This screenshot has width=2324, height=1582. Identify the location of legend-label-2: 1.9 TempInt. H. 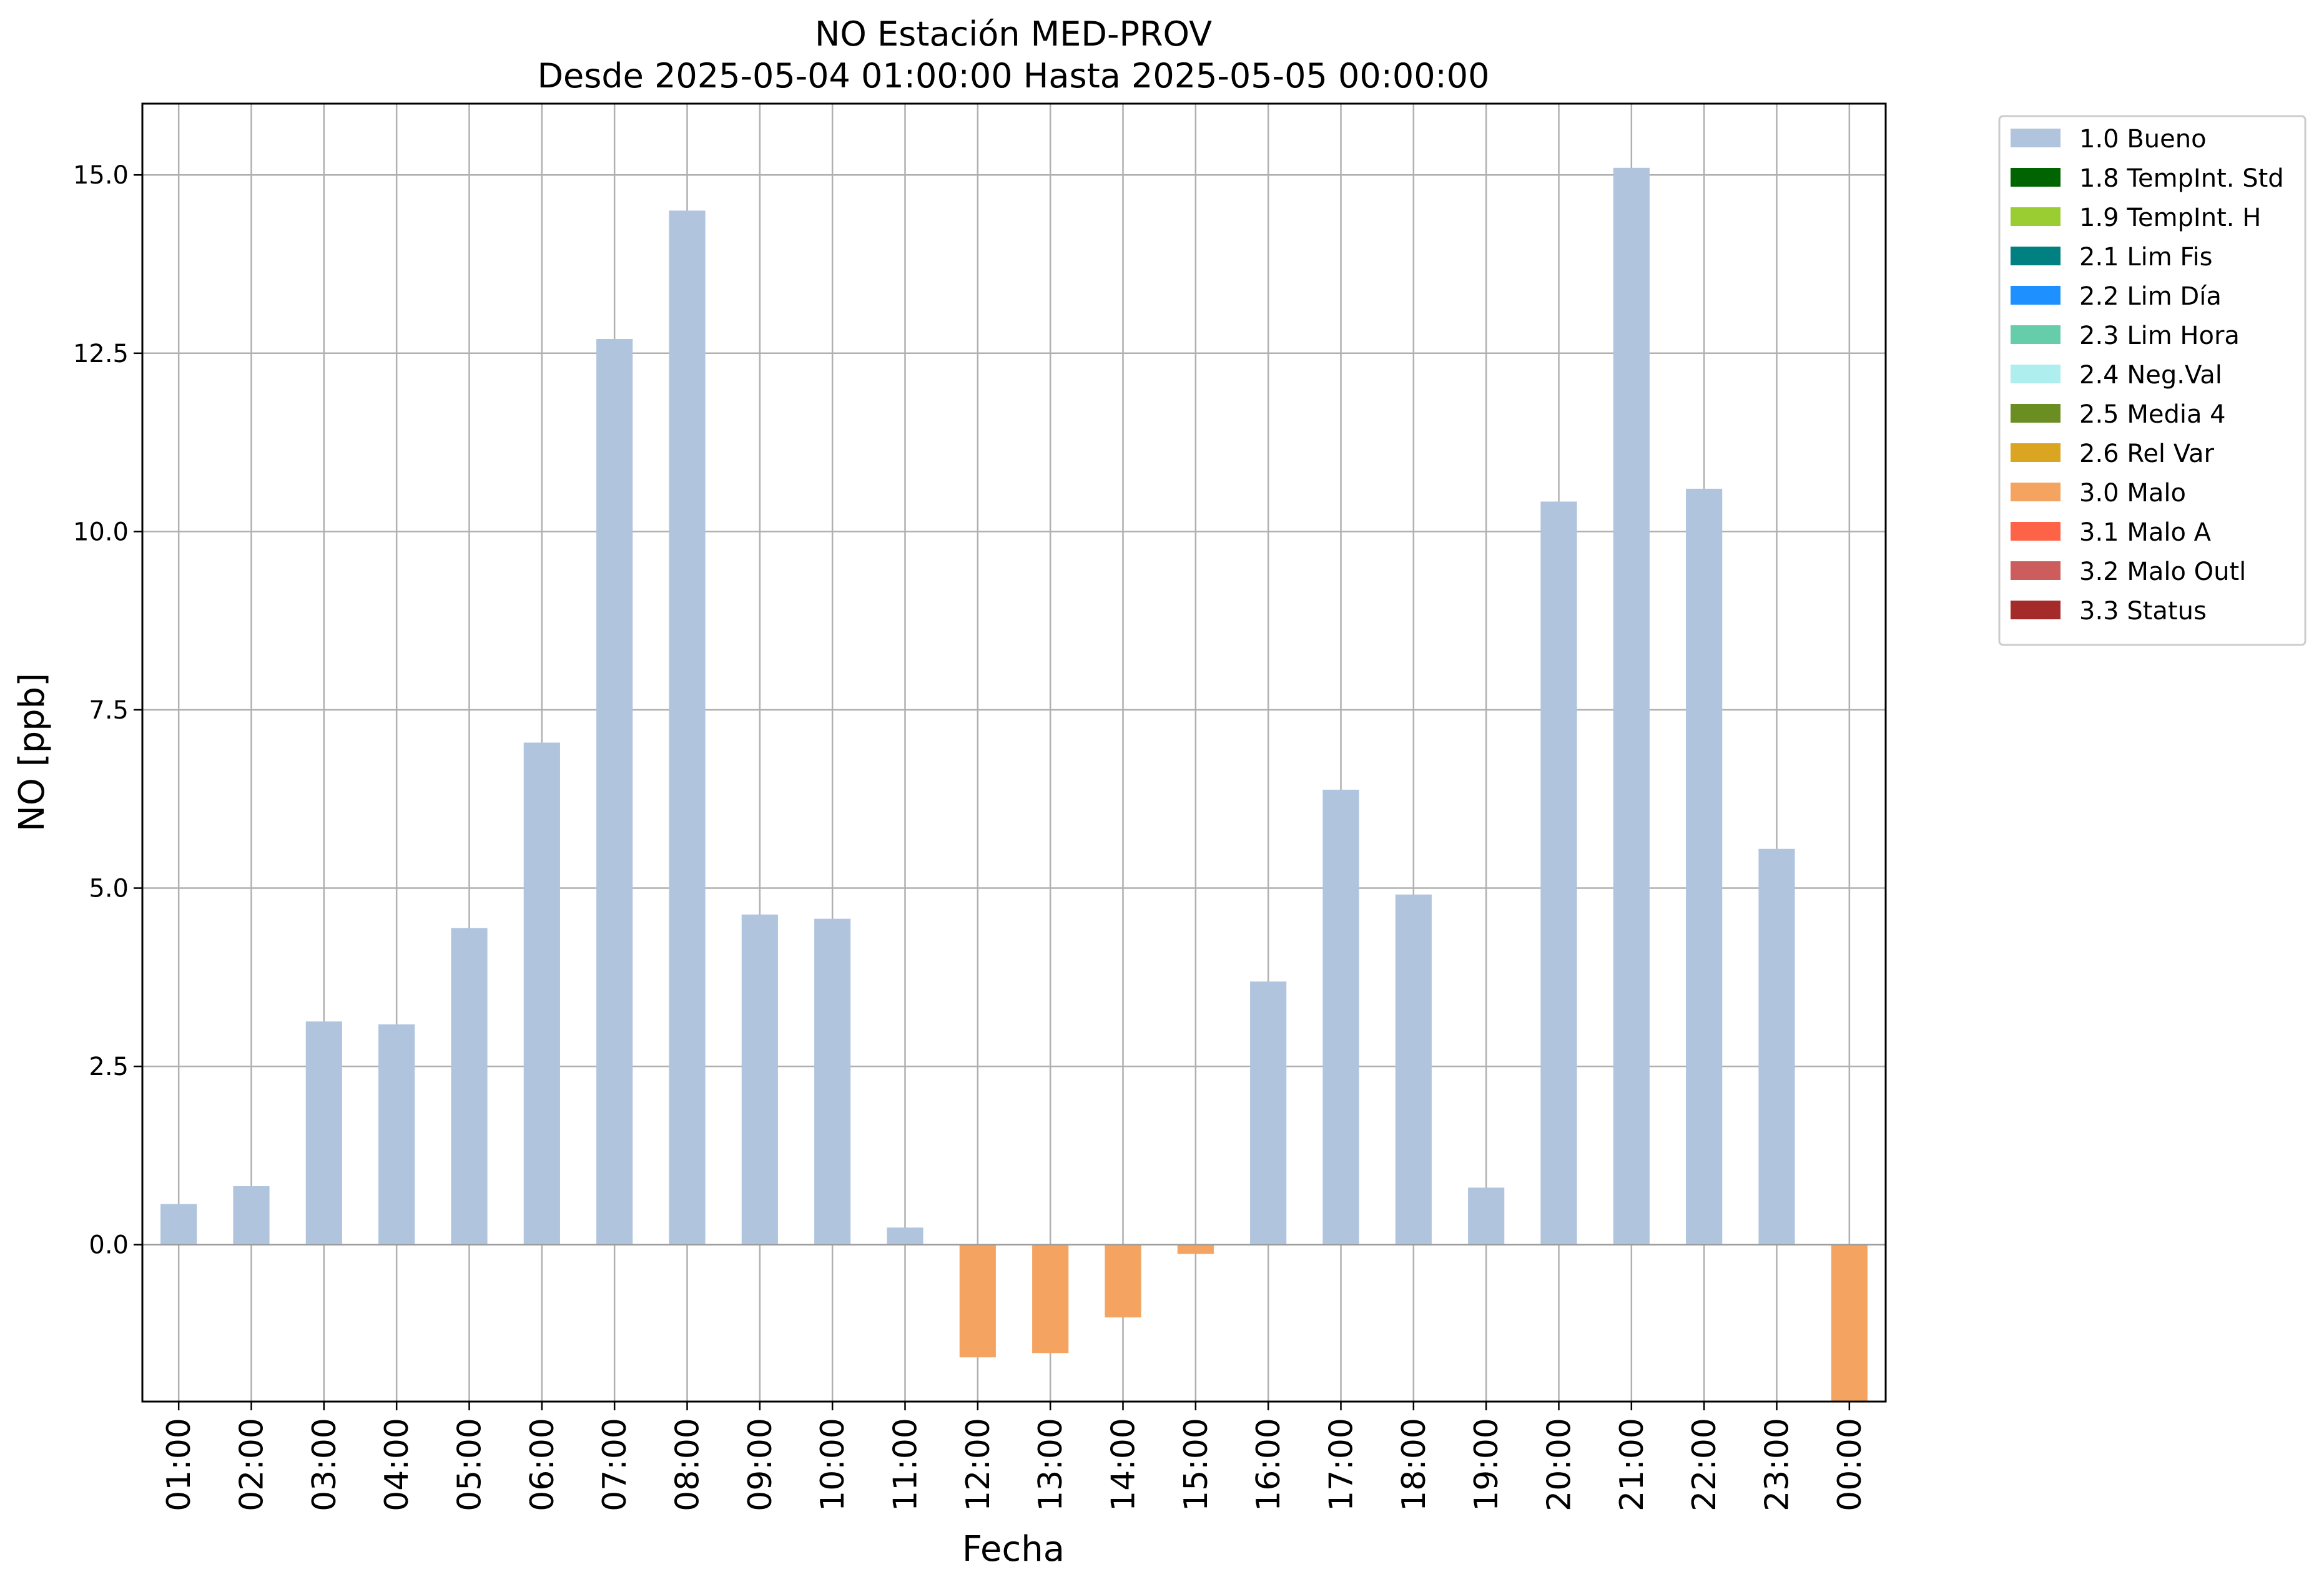
(2170, 218).